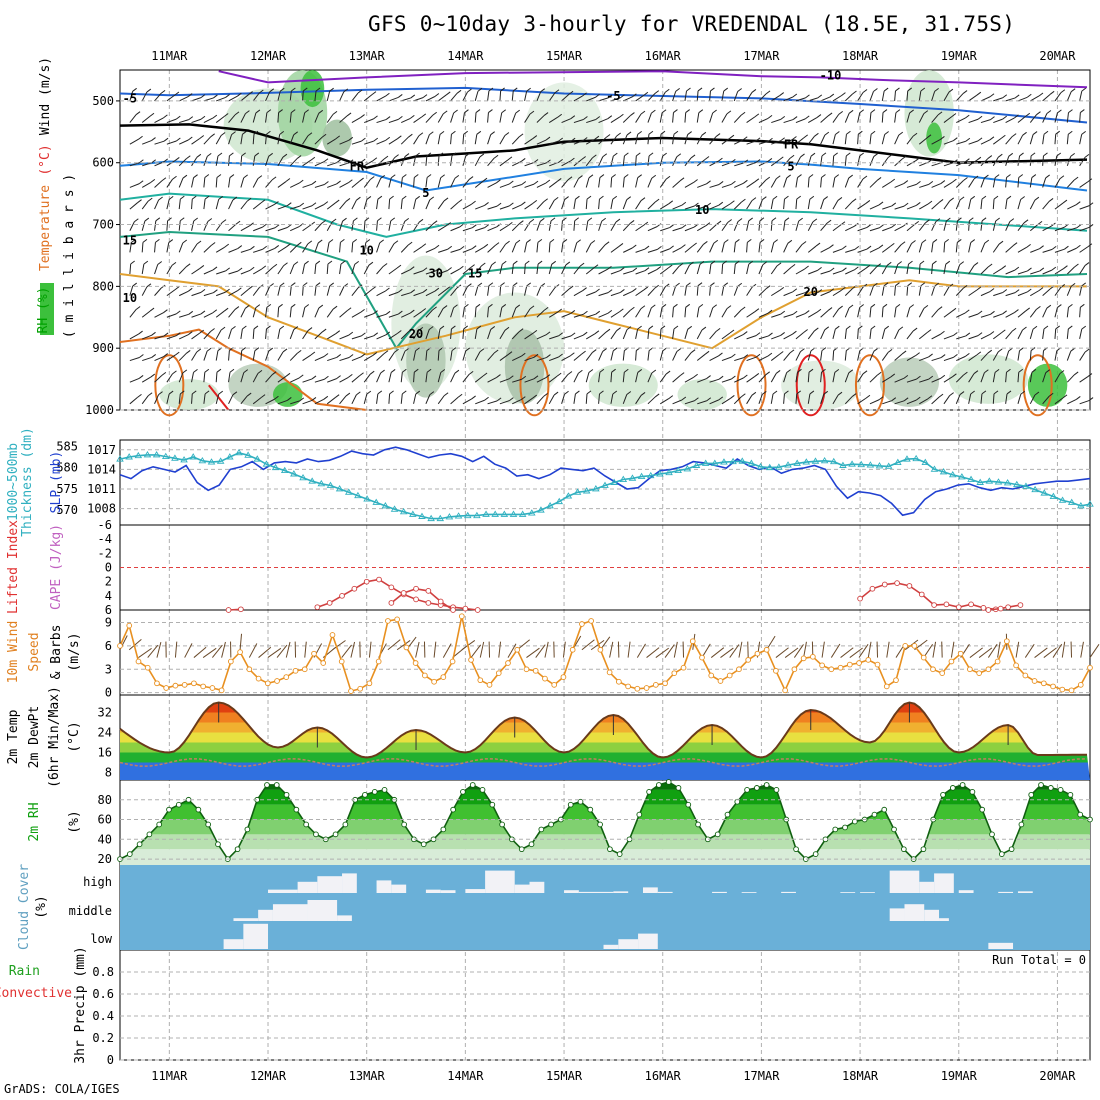 This screenshot has width=1100, height=1100. Describe the element at coordinates (41, 906) in the screenshot. I see `ylabel-cloud: (%)` at that location.